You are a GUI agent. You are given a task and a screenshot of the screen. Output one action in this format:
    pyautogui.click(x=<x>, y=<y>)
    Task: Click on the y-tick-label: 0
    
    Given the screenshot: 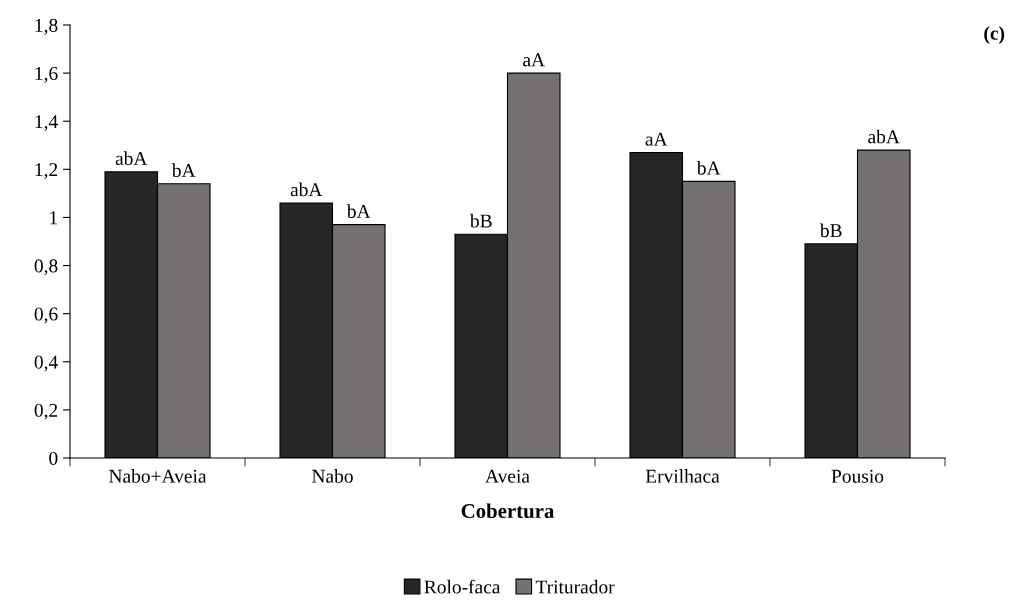 What is the action you would take?
    pyautogui.click(x=53, y=458)
    